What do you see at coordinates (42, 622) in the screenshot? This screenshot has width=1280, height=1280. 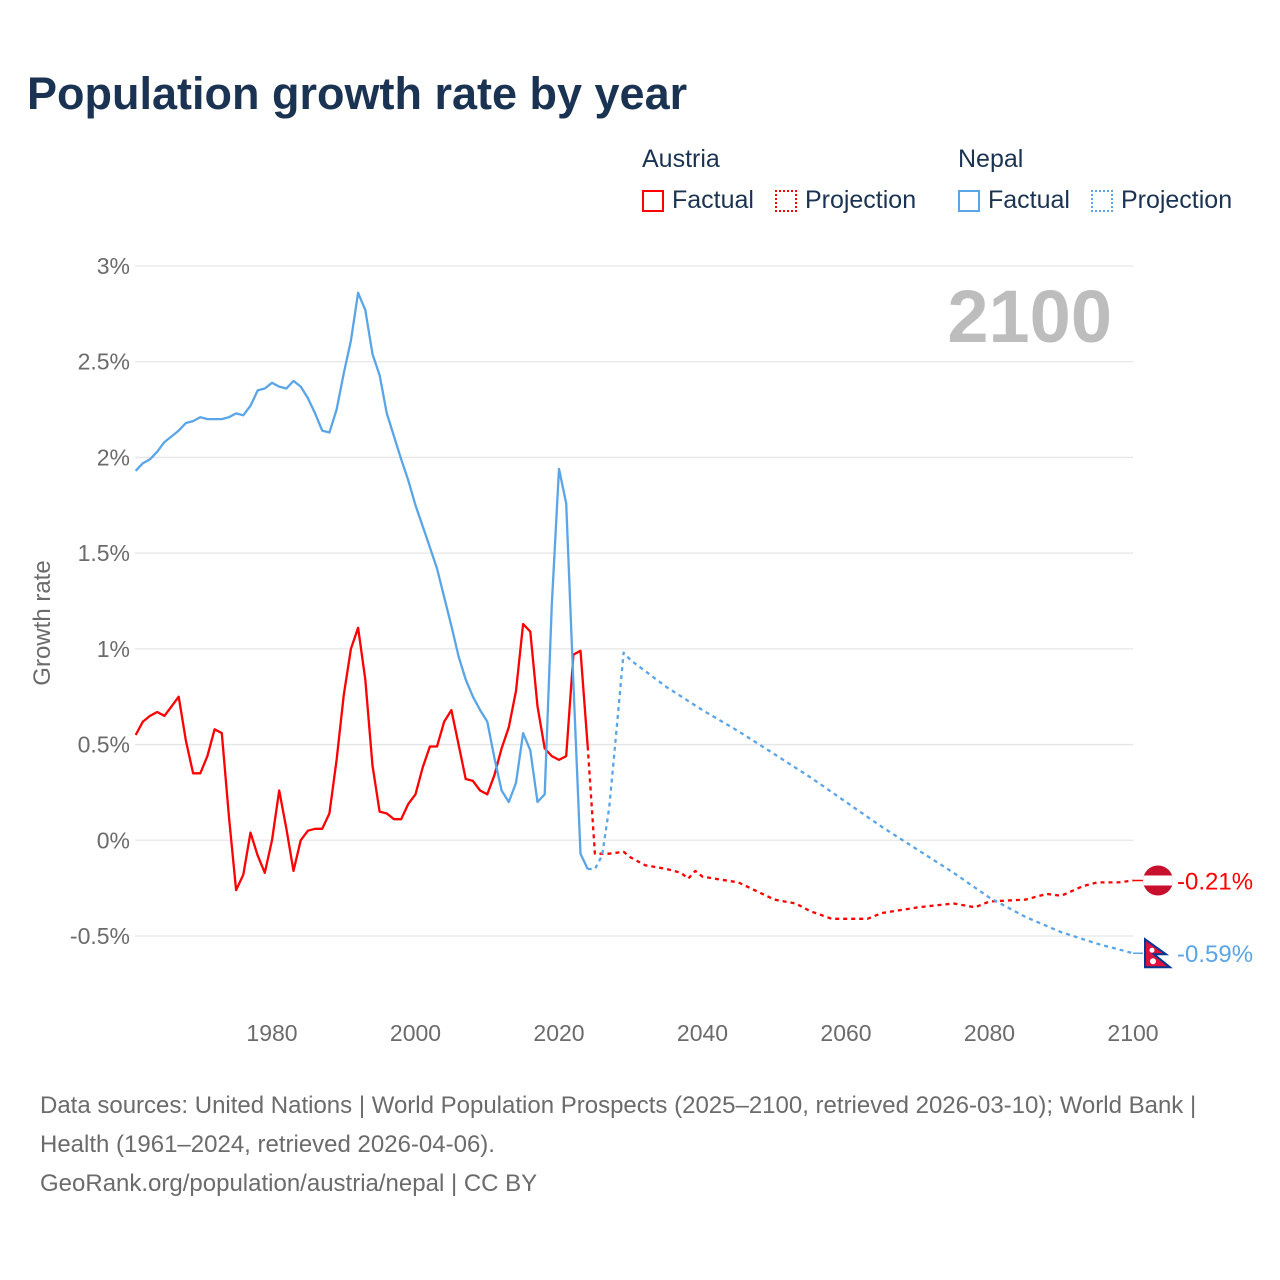 I see `y-axis-label: Growth rate` at bounding box center [42, 622].